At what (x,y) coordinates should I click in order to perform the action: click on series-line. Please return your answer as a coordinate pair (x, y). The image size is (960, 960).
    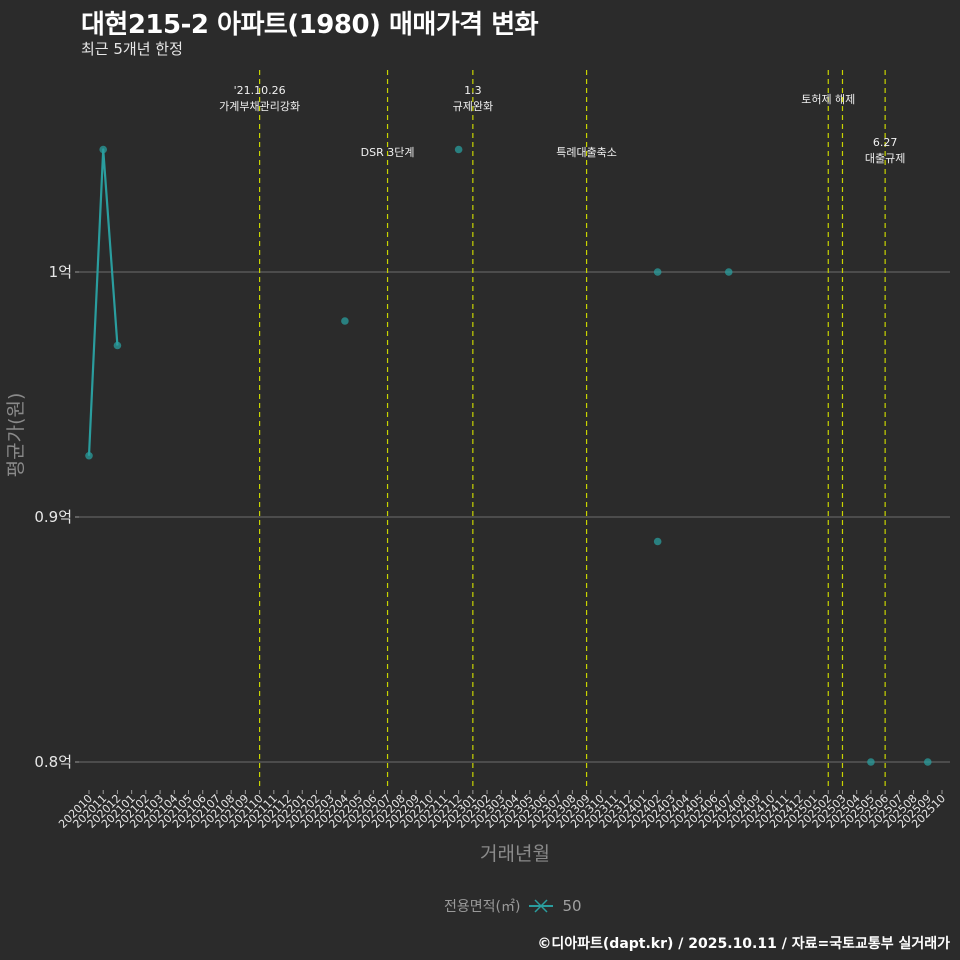
    Looking at the image, I should click on (103, 302).